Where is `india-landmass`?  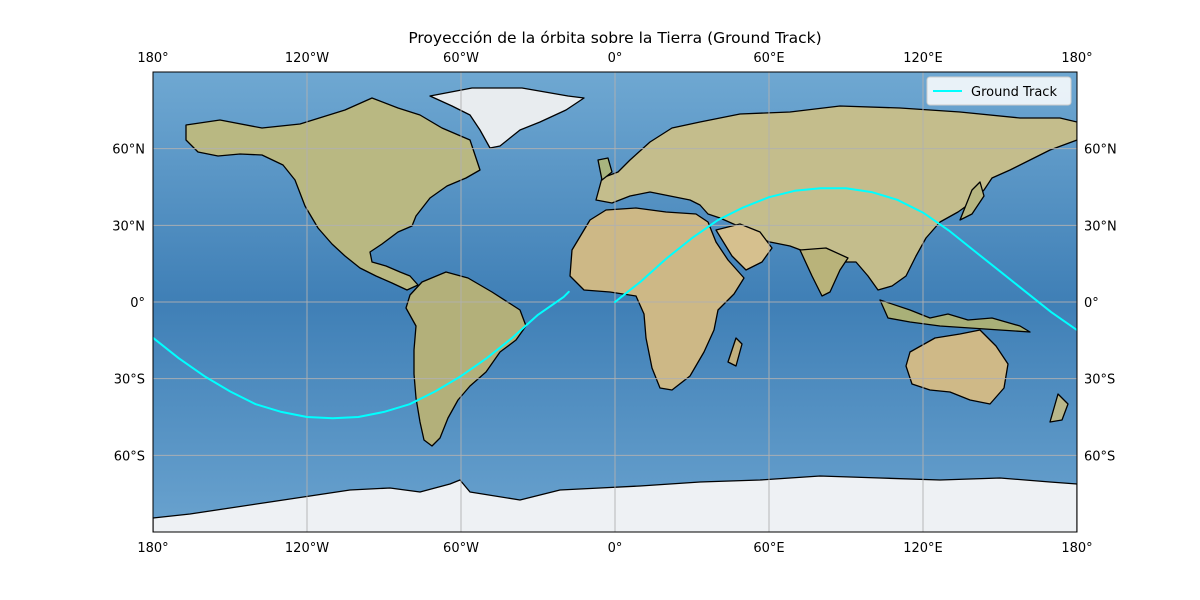 india-landmass is located at coordinates (824, 272).